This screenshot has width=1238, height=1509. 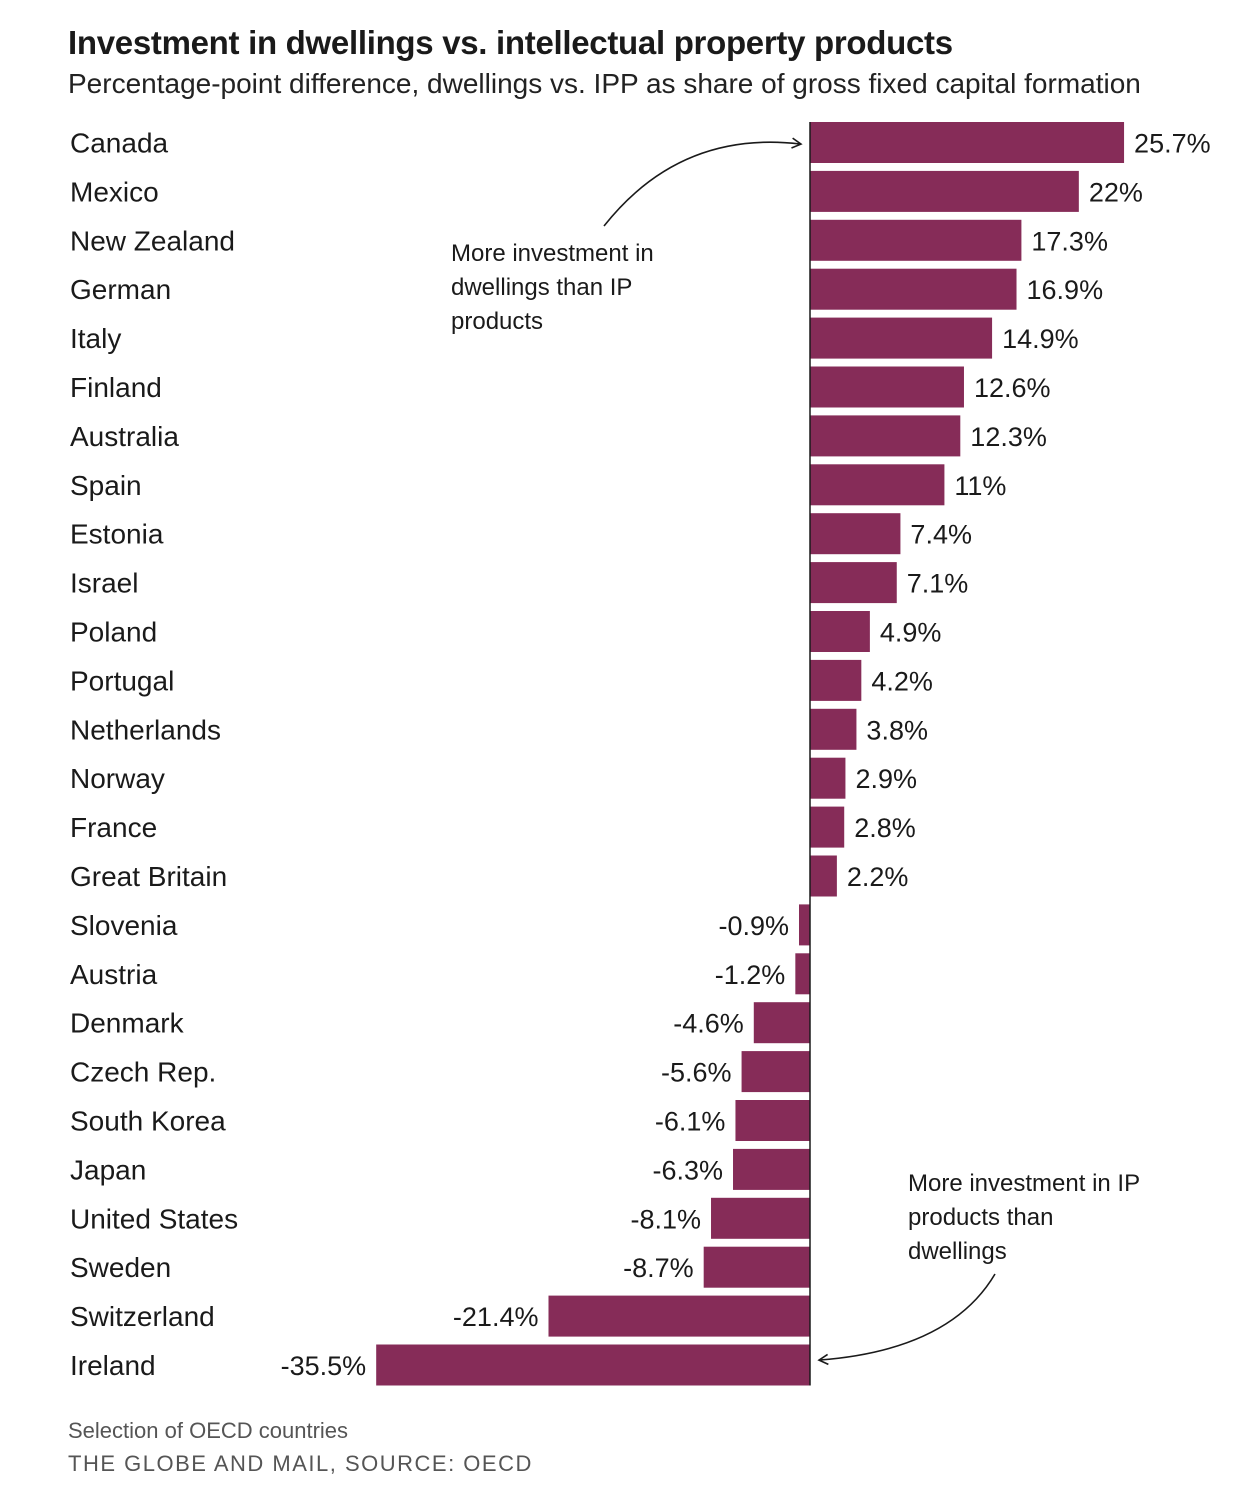 I want to click on data-label: 12.3%, so click(x=1008, y=437).